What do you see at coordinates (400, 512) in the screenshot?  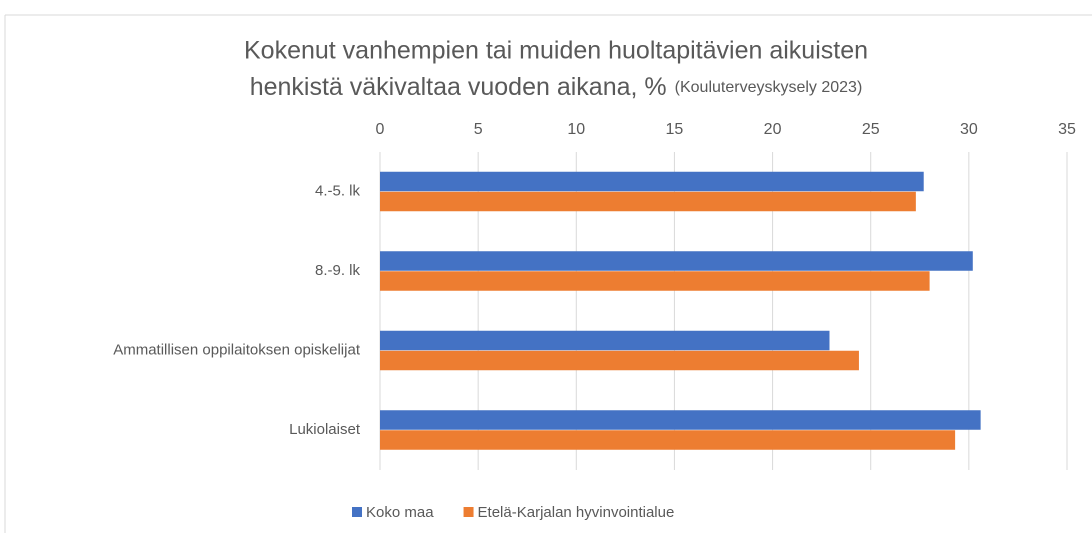 I see `legend-label: Koko maa` at bounding box center [400, 512].